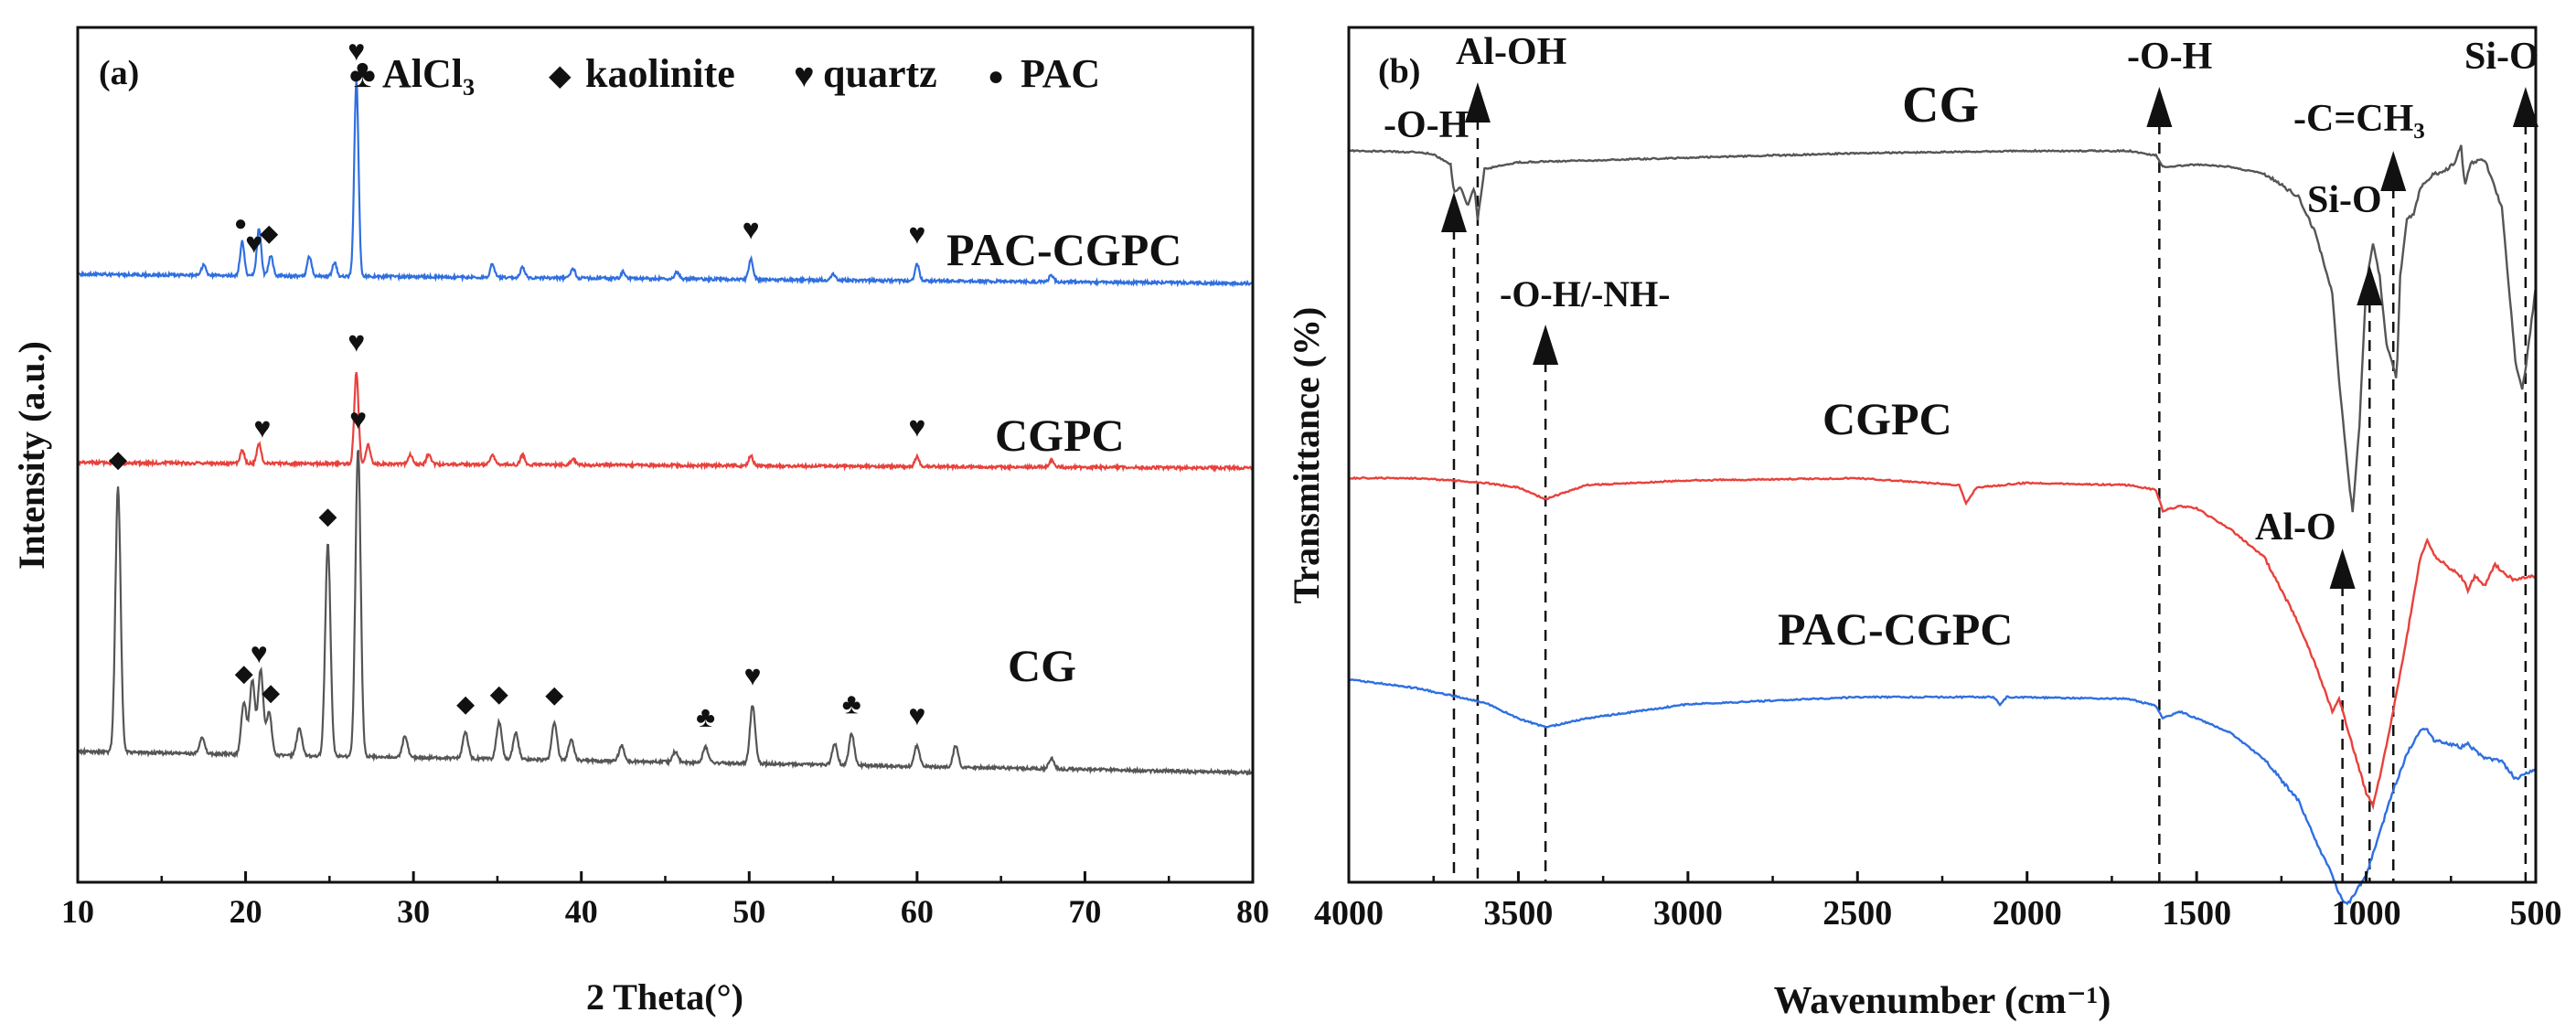 Image resolution: width=2576 pixels, height=1034 pixels. What do you see at coordinates (2501, 57) in the screenshot?
I see `band-label-sio-530: Si-O` at bounding box center [2501, 57].